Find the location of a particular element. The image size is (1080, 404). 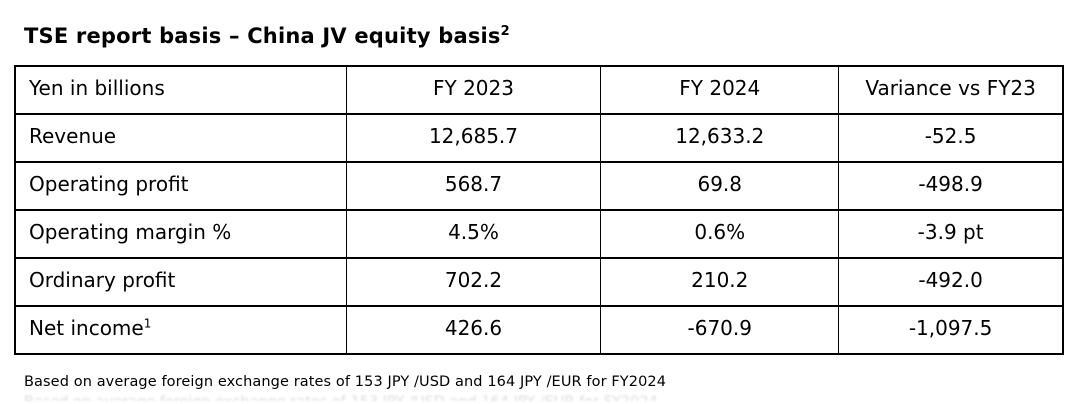

header-yen-in-billions: Yen in billions is located at coordinates (181, 90).